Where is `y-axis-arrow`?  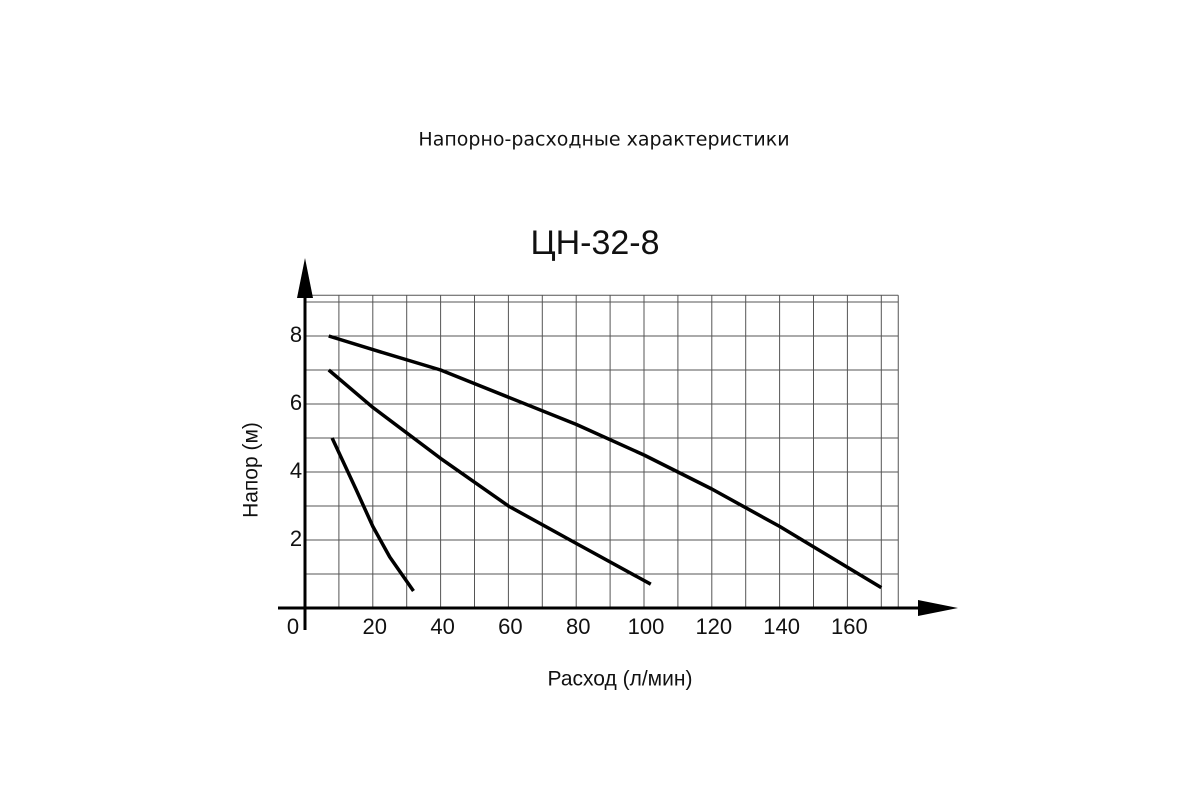
y-axis-arrow is located at coordinates (305, 278).